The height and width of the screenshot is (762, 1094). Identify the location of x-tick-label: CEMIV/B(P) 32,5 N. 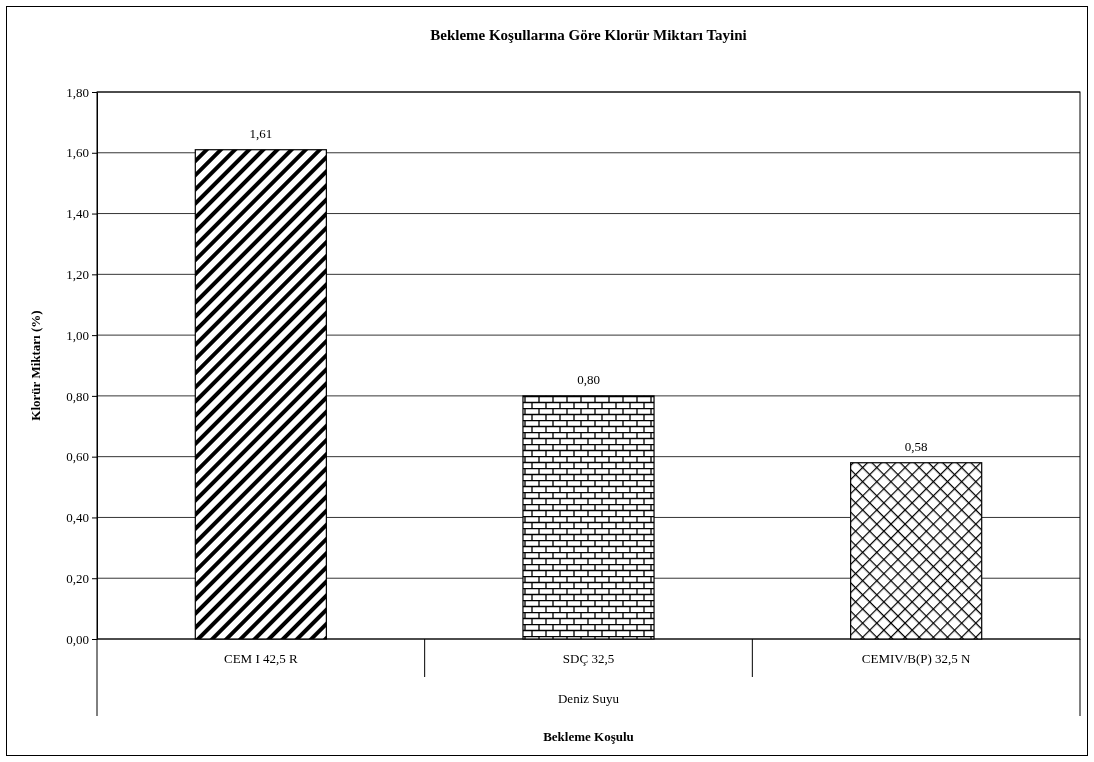
(916, 658).